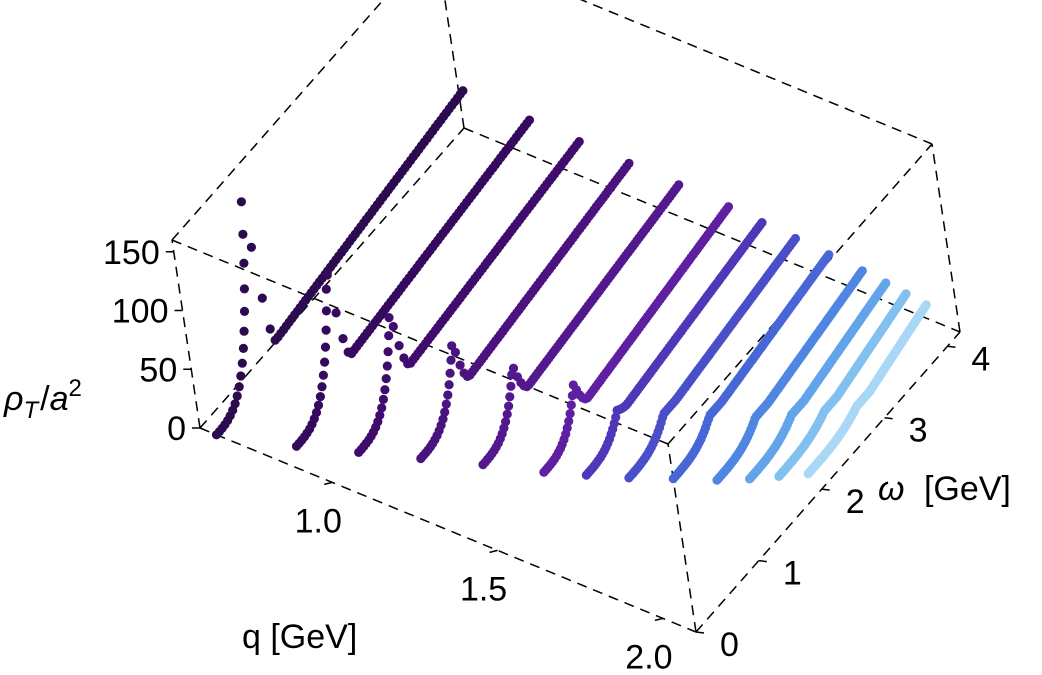  Describe the element at coordinates (729, 645) in the screenshot. I see `y-tick-label: 0` at that location.